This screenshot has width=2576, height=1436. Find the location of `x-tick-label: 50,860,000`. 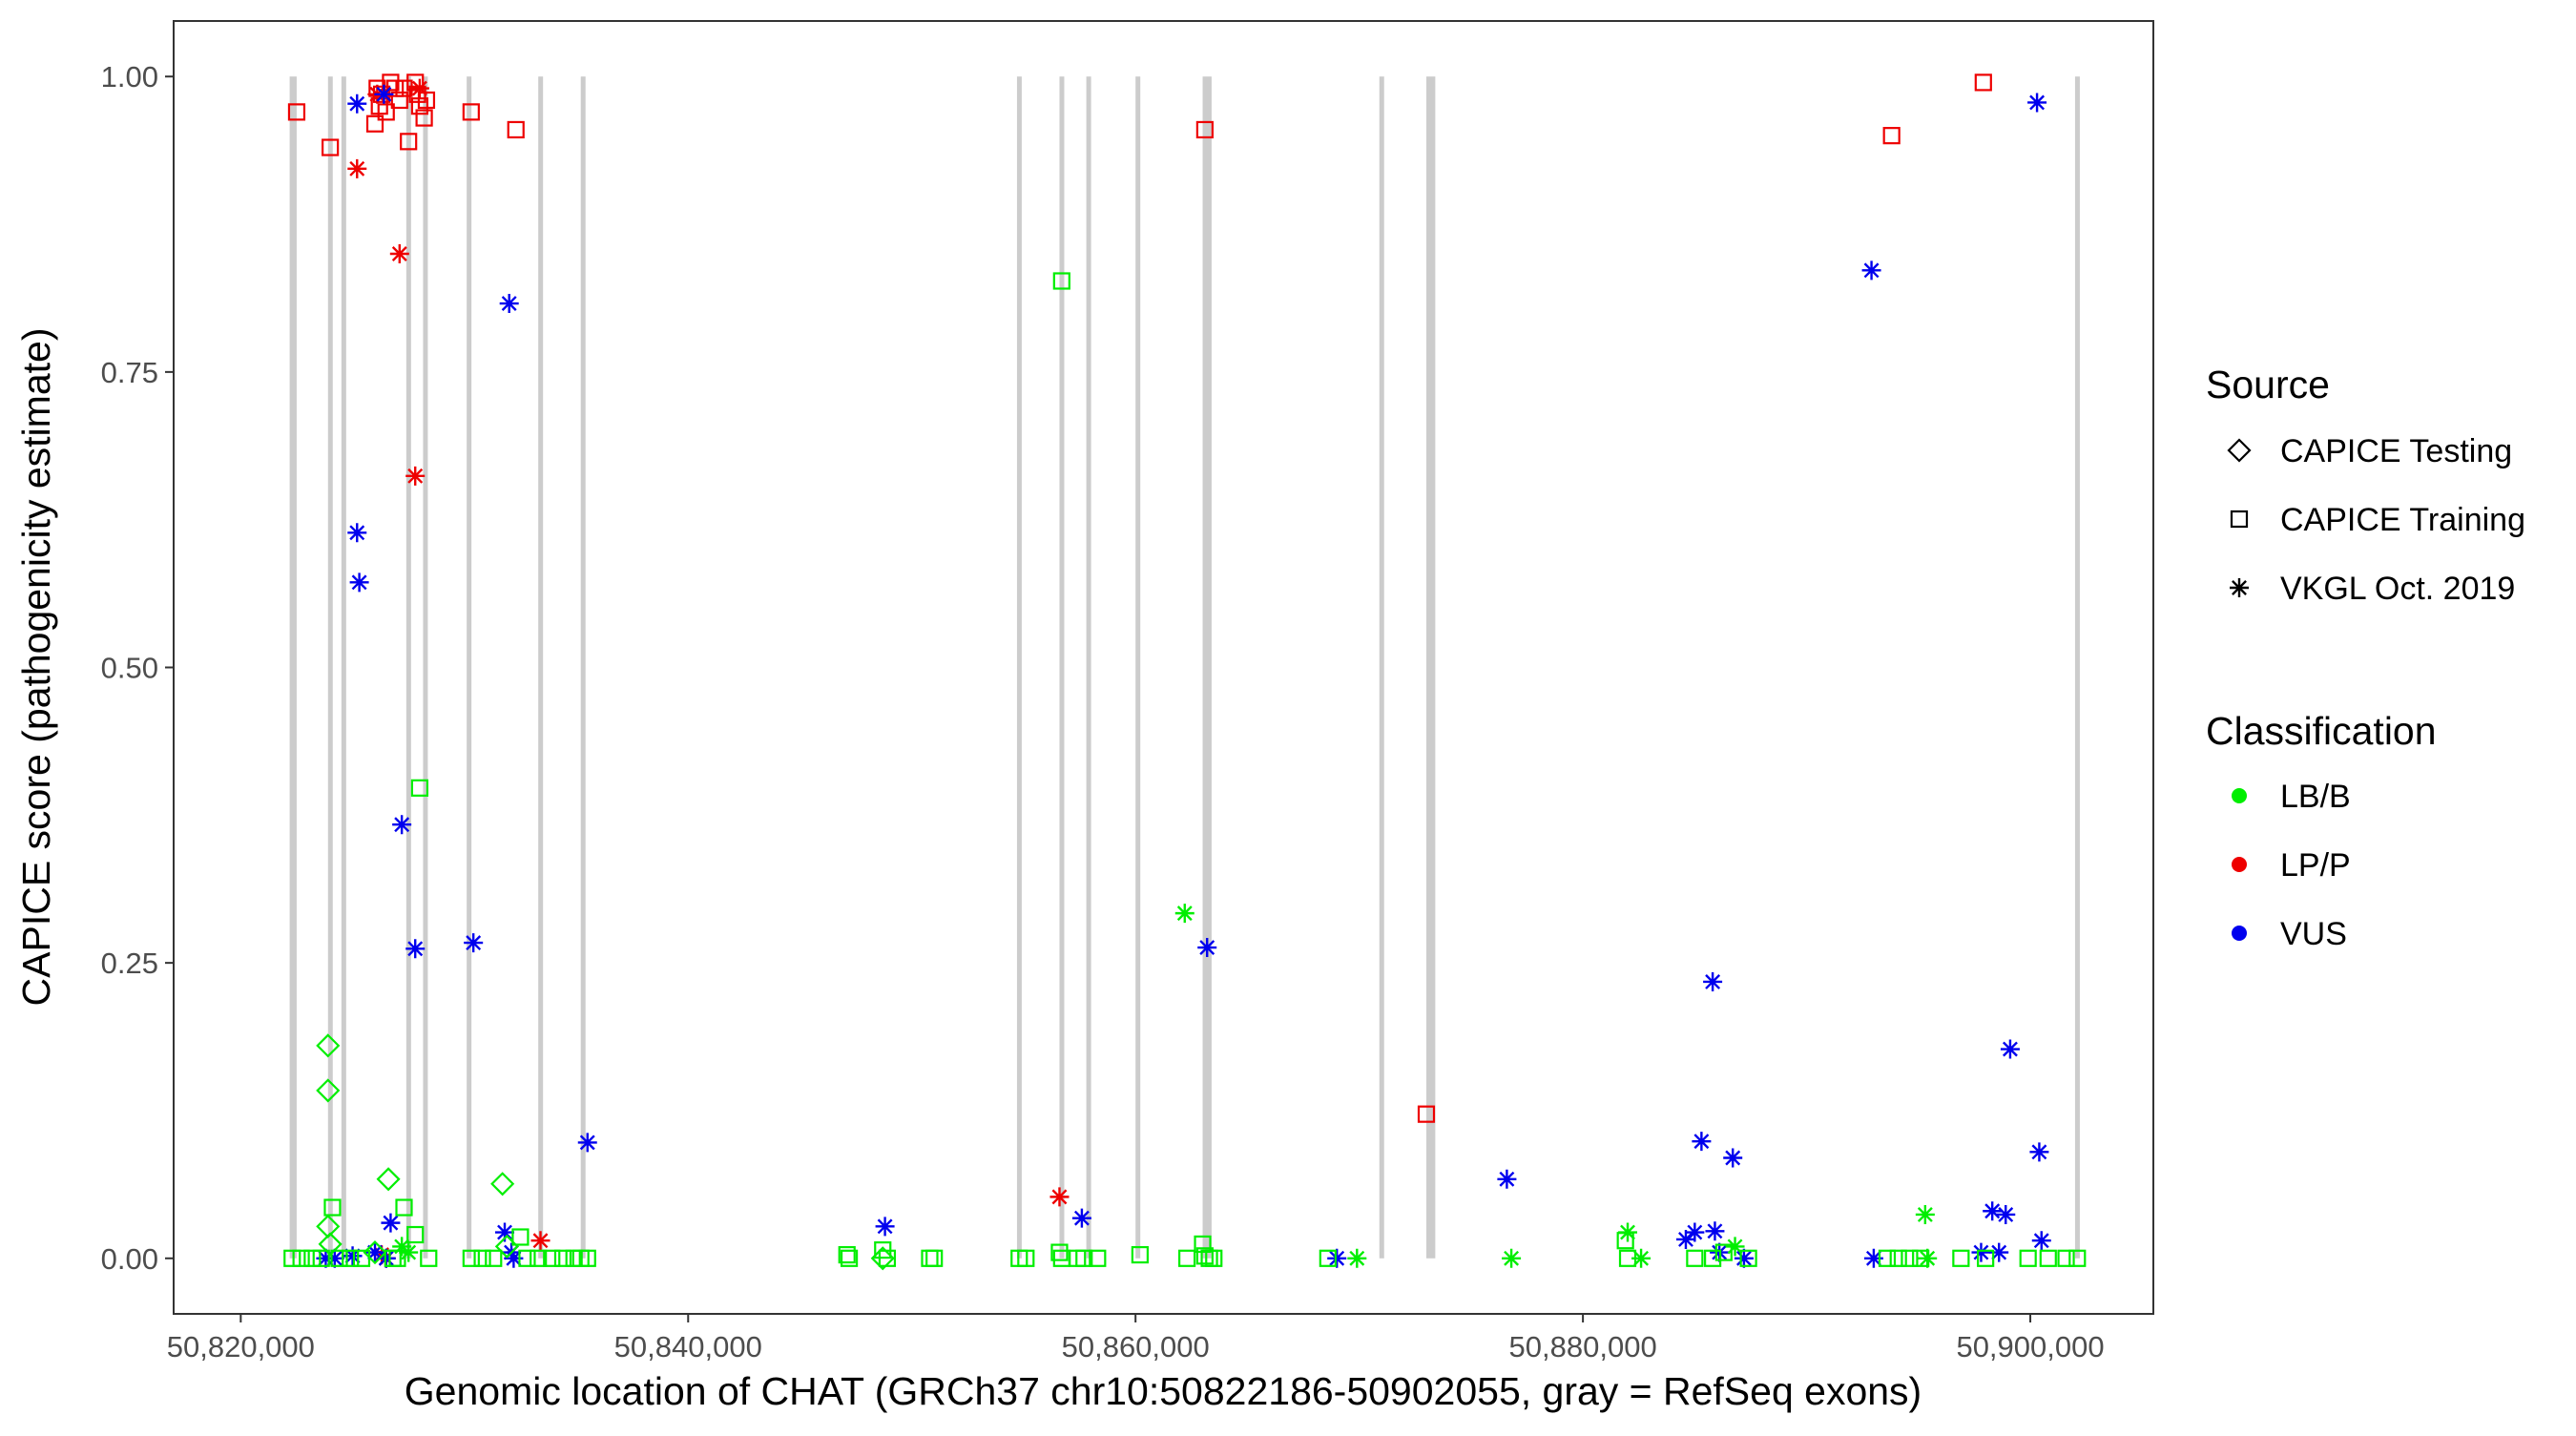

x-tick-label: 50,860,000 is located at coordinates (1136, 1346).